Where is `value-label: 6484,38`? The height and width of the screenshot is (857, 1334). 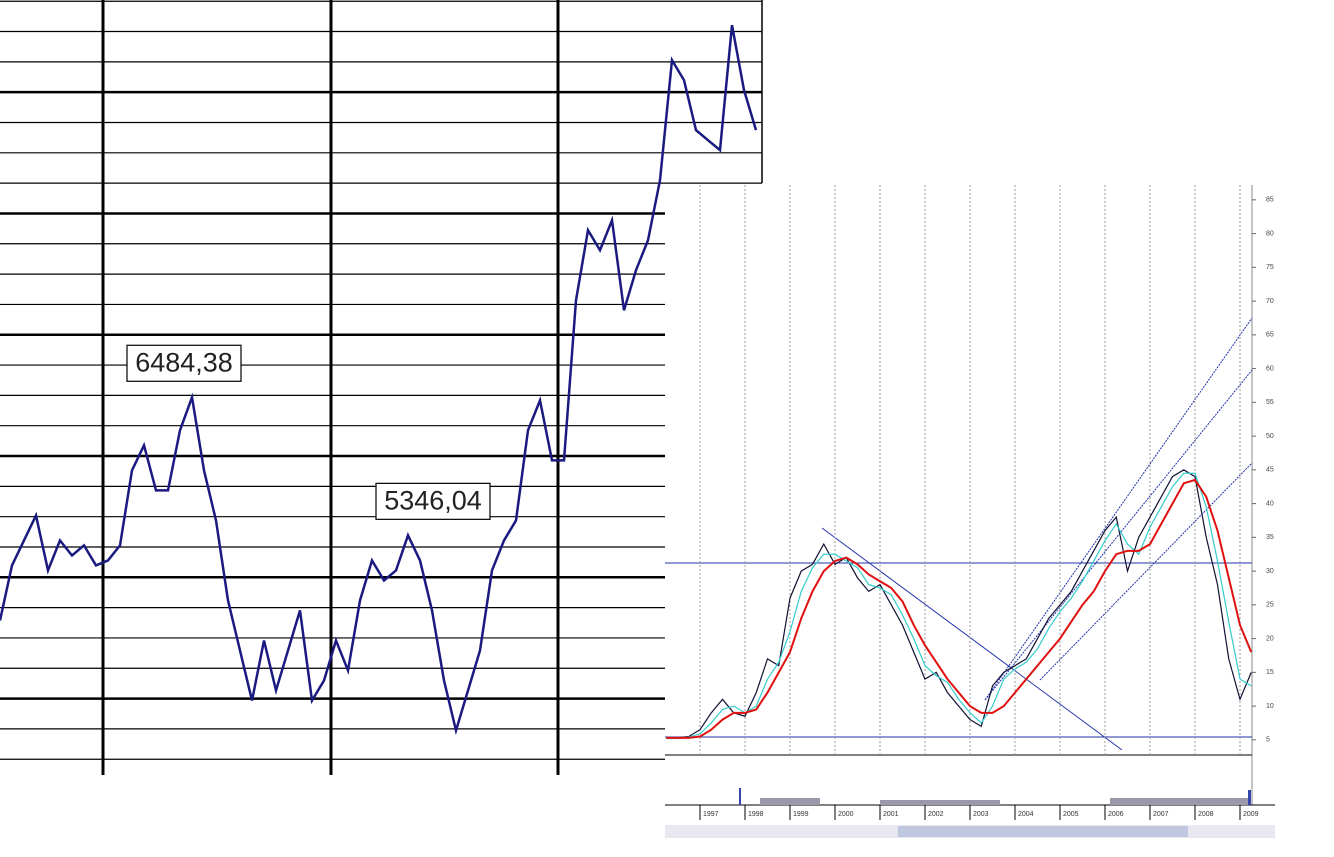
value-label: 6484,38 is located at coordinates (184, 362).